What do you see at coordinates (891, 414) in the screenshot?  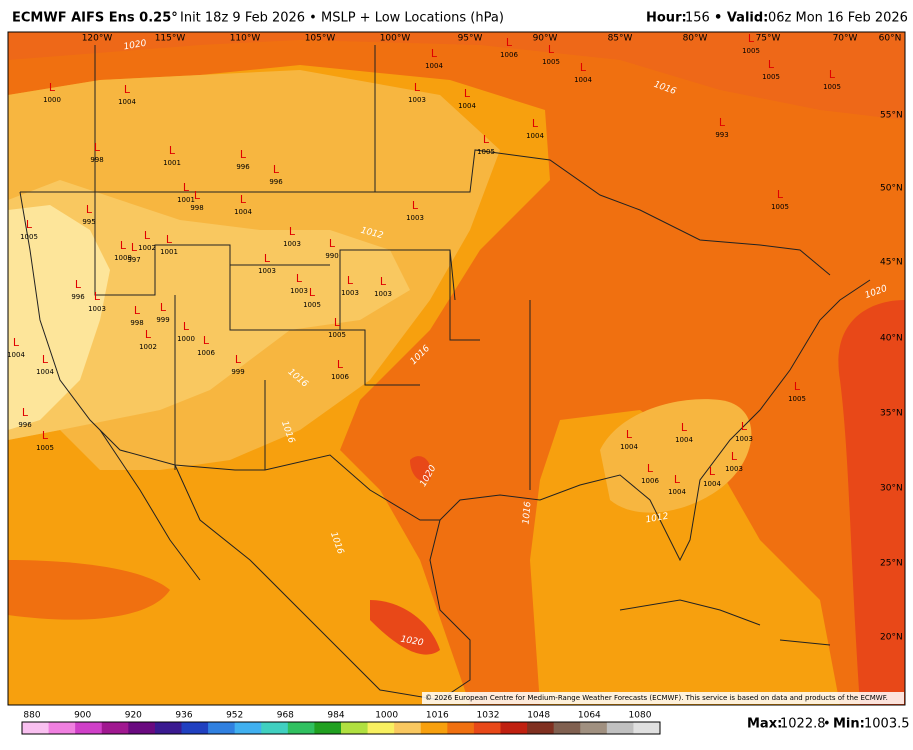 I see `lat-label: 35°N` at bounding box center [891, 414].